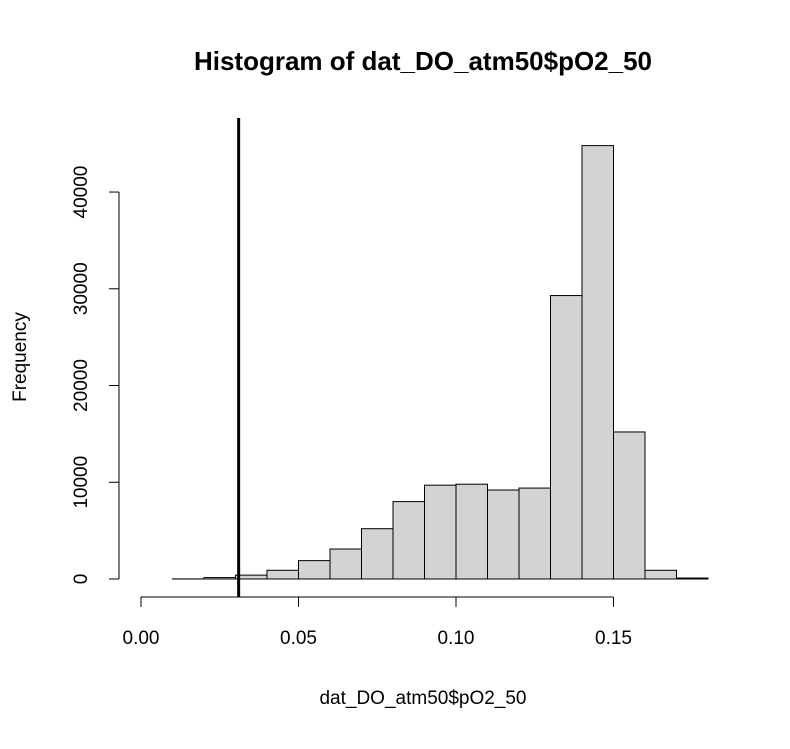 This screenshot has width=790, height=749. Describe the element at coordinates (377, 623) in the screenshot. I see `x-axis: 0.00 0.05 0.10 0.15` at that location.